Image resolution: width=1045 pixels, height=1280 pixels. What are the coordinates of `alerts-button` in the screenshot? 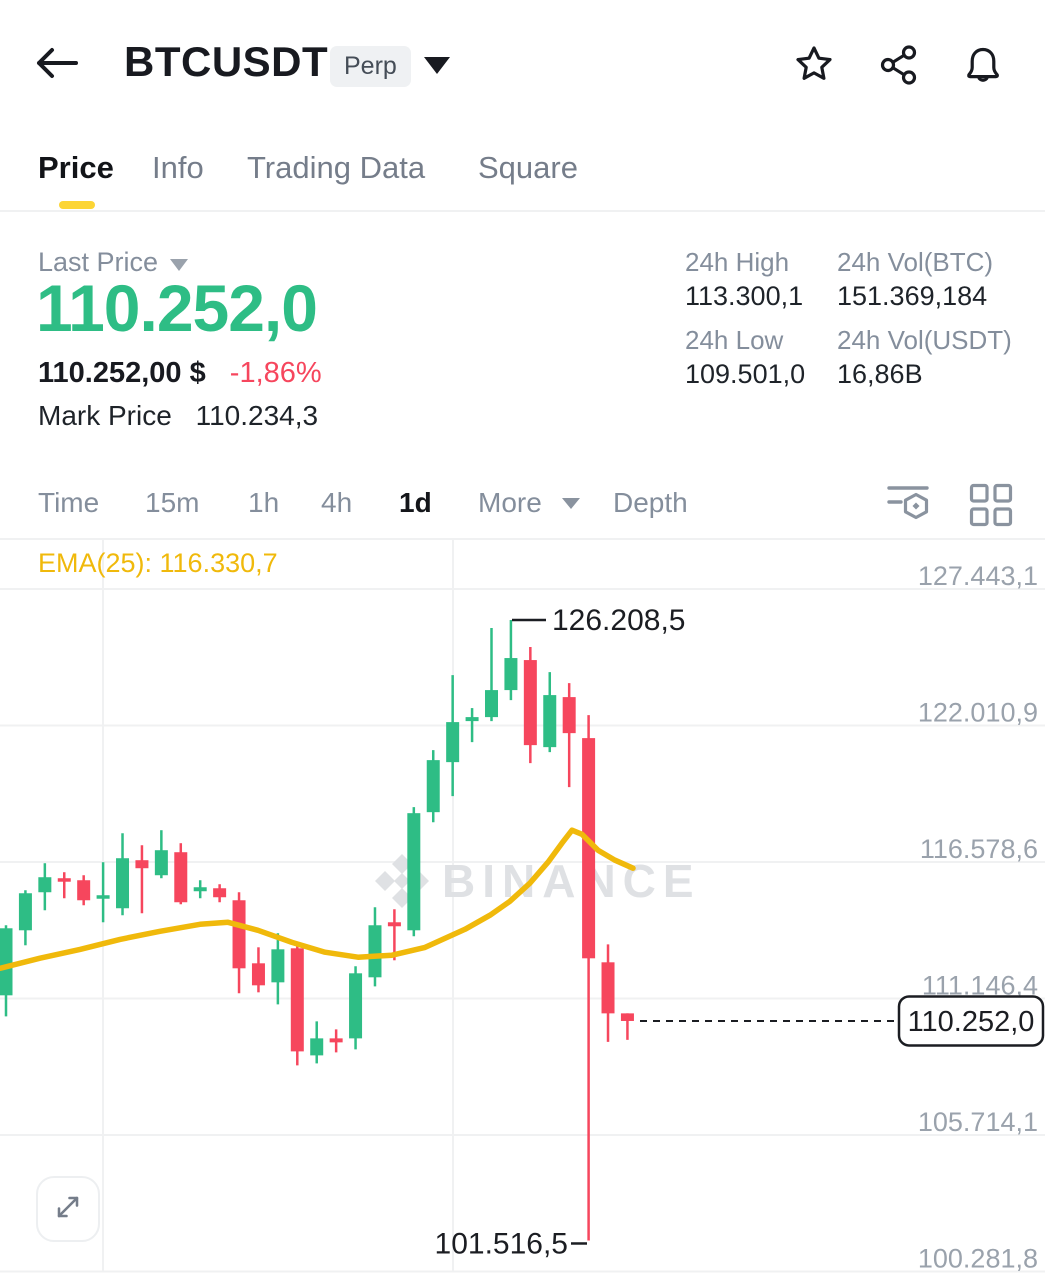 It's located at (983, 65).